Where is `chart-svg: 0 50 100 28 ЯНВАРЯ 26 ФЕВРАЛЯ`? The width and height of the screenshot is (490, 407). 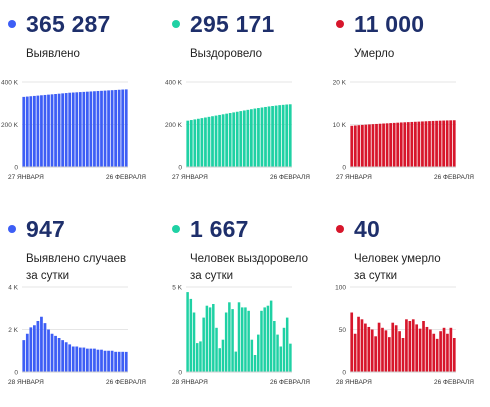 chart-svg: 0 50 100 28 ЯНВАРЯ 26 ФЕВРАЛЯ is located at coordinates (404, 336).